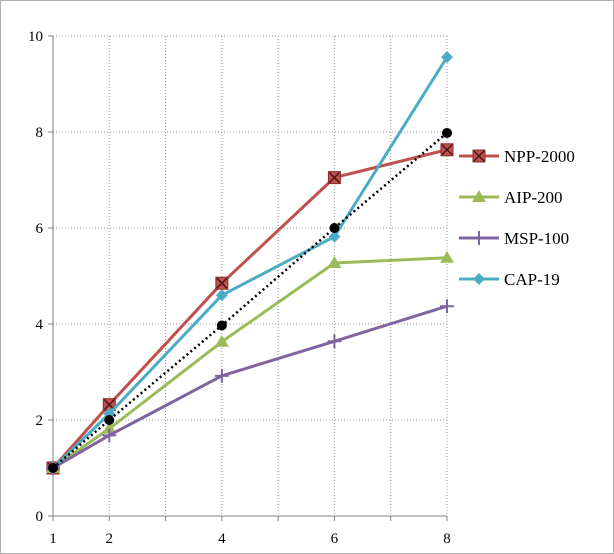 The height and width of the screenshot is (554, 614). What do you see at coordinates (35, 37) in the screenshot?
I see `y-tick-label: 10` at bounding box center [35, 37].